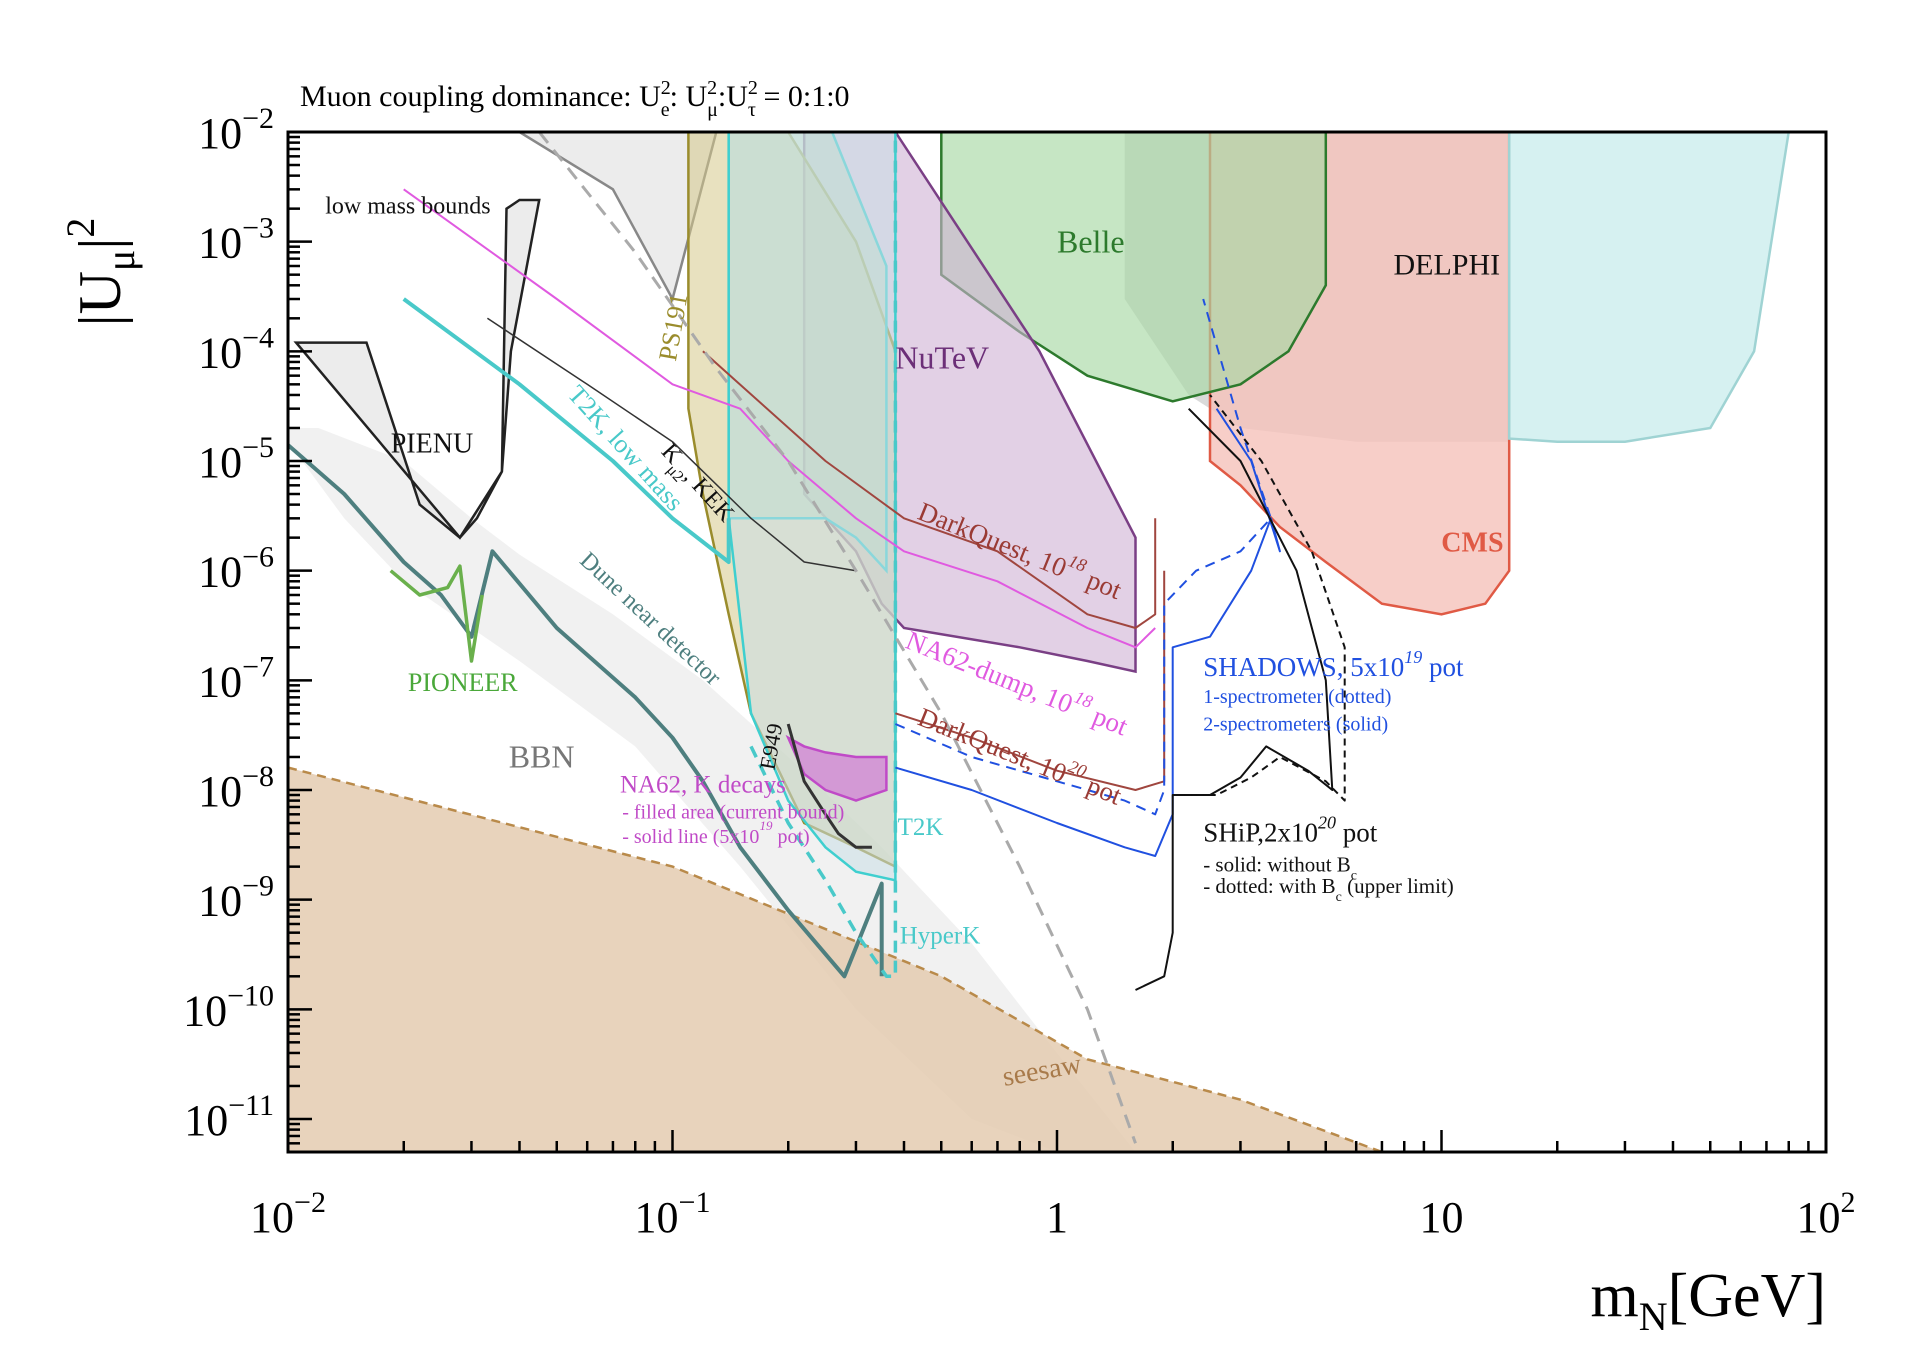 The height and width of the screenshot is (1354, 1906). What do you see at coordinates (733, 812) in the screenshot?
I see `label-filled-area-current-bound: - filled area (current bound)` at bounding box center [733, 812].